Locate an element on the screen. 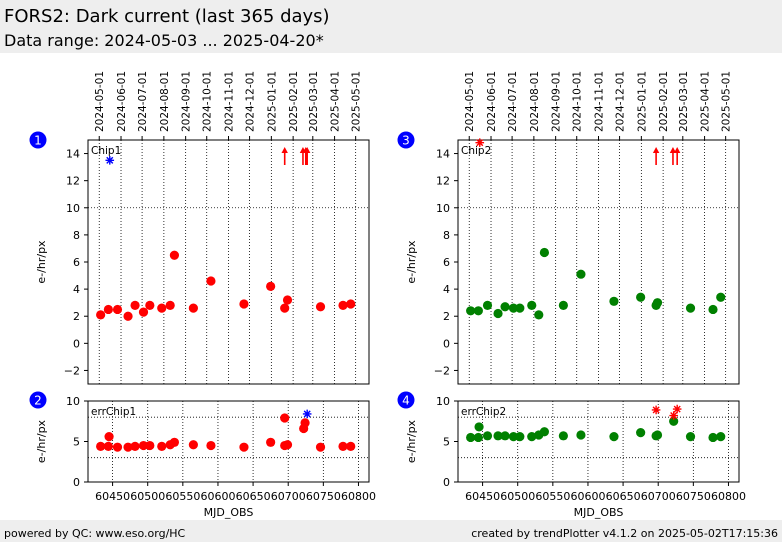 The image size is (782, 542). panel3-up-arrow-head is located at coordinates (677, 150).